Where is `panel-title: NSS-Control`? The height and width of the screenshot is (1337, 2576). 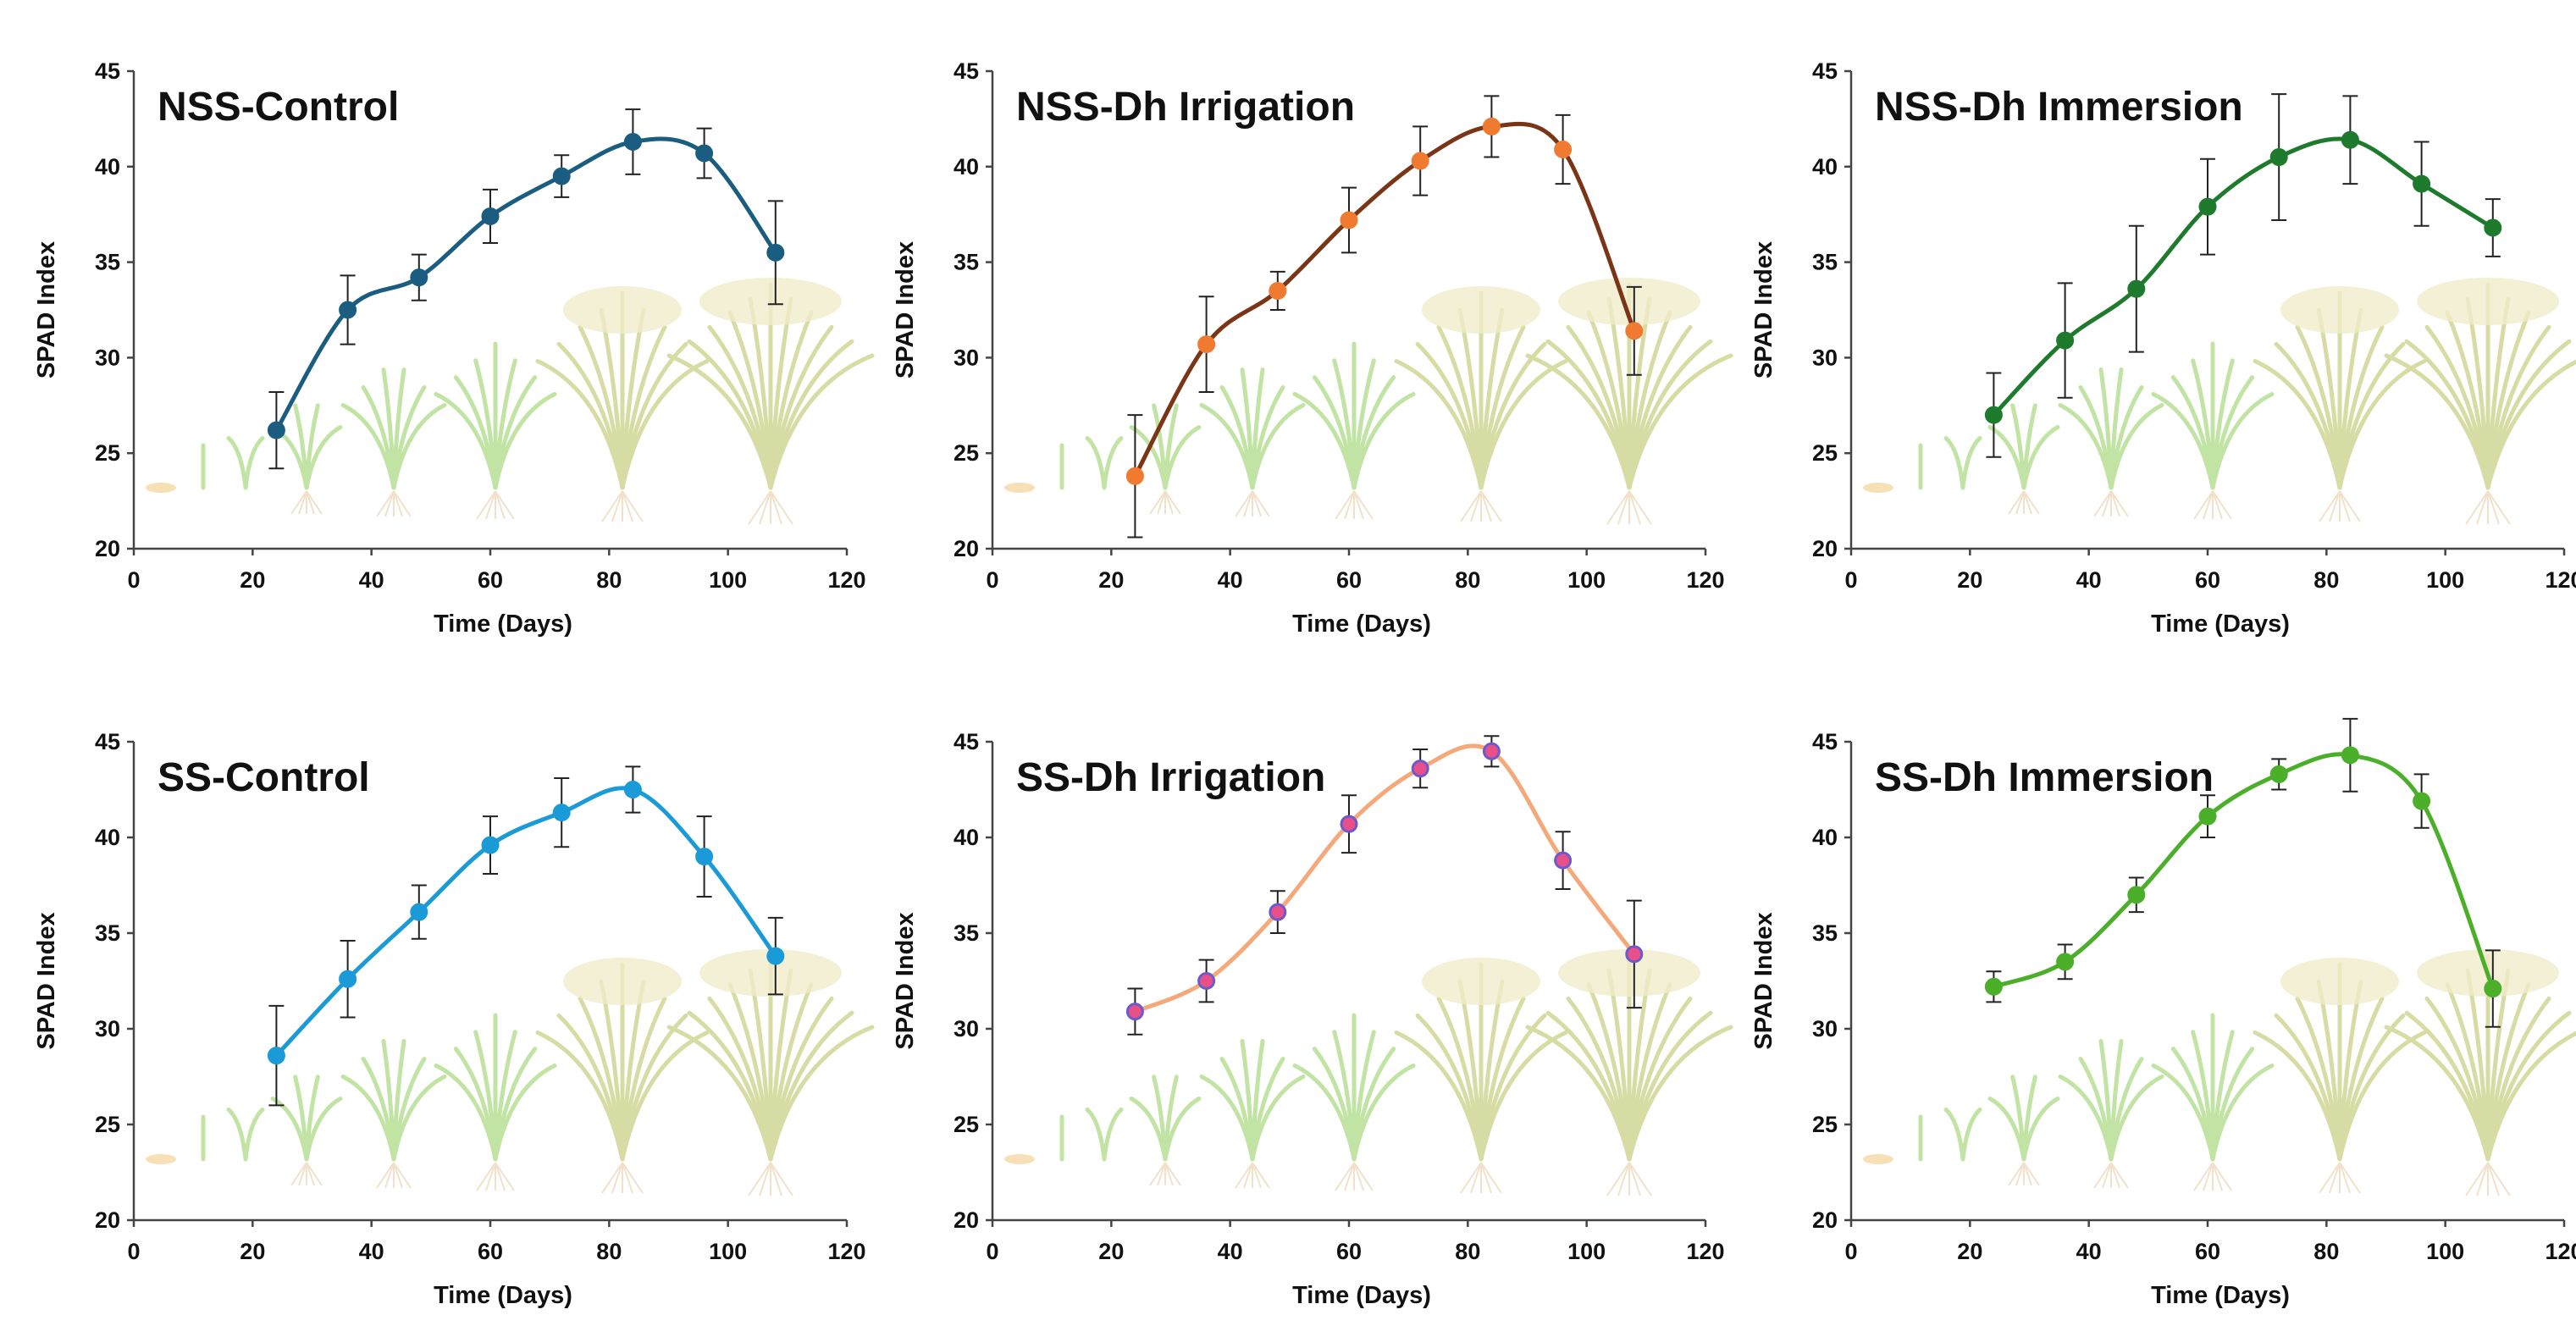
panel-title: NSS-Control is located at coordinates (278, 107).